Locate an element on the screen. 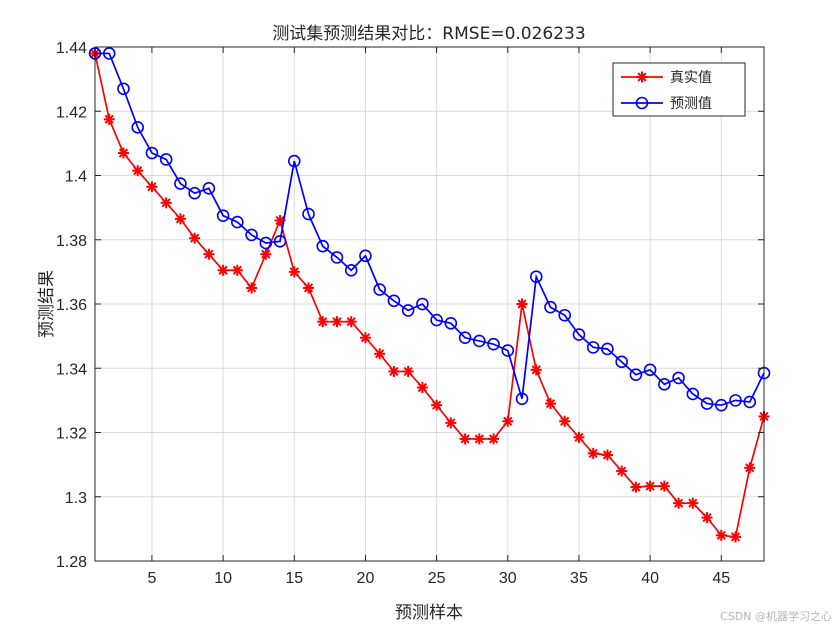 The height and width of the screenshot is (630, 840). y-tick-label: 1.4 is located at coordinates (76, 177).